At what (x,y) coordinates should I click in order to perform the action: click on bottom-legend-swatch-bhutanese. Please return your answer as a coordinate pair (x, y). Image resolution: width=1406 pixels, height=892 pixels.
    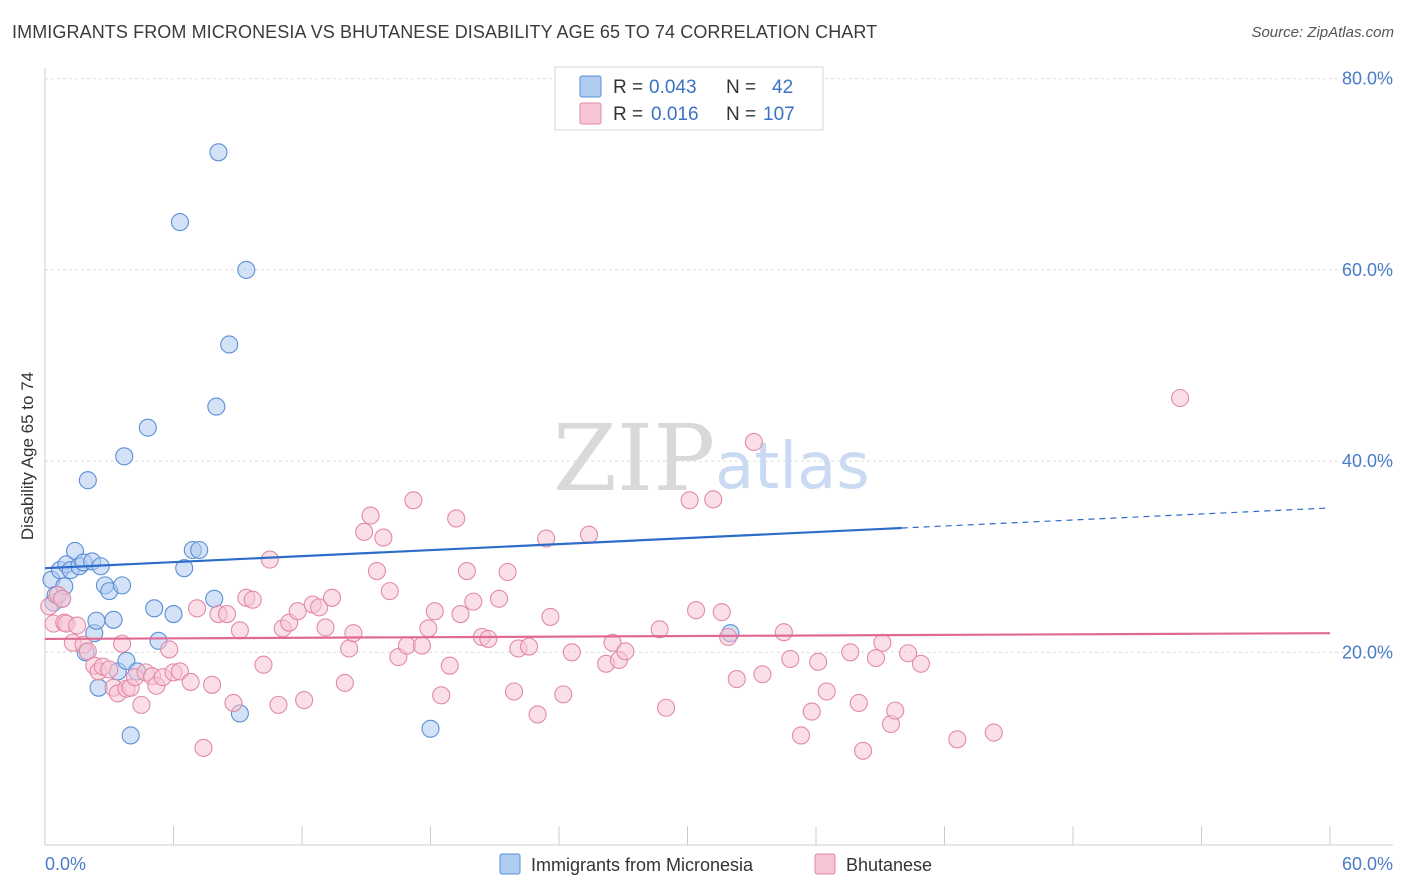
    Looking at the image, I should click on (825, 864).